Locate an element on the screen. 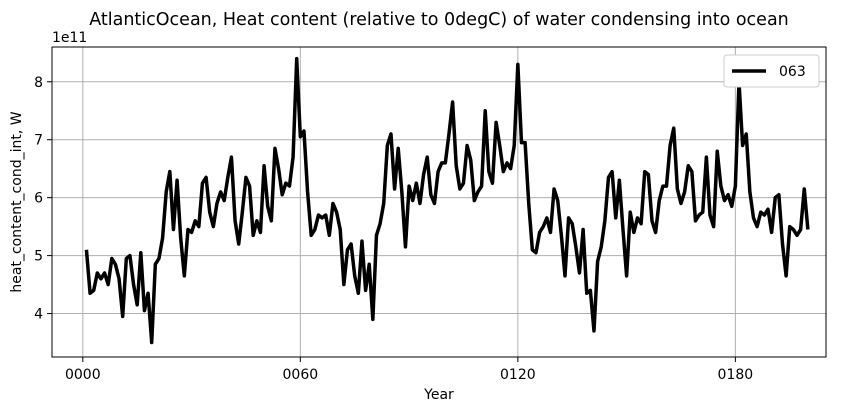 The height and width of the screenshot is (412, 850). y-tick-label: 6 is located at coordinates (38, 199).